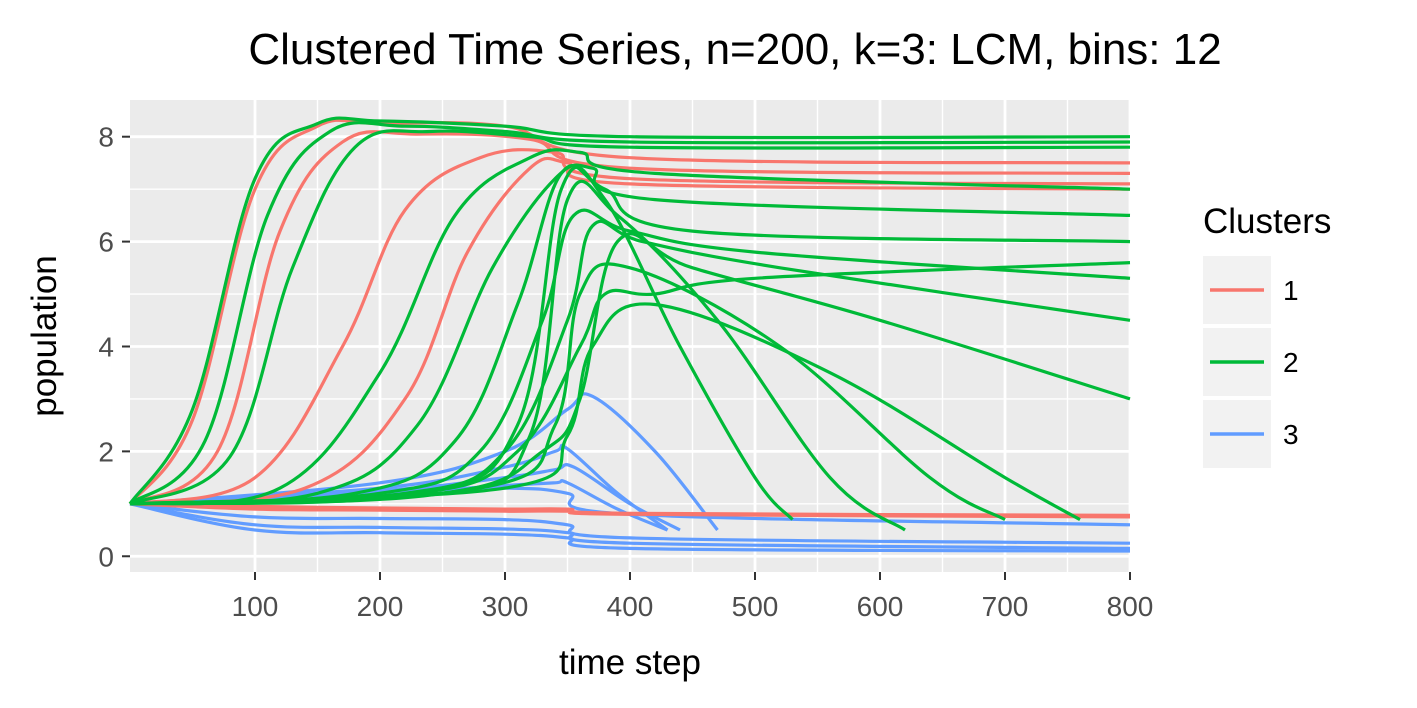  I want to click on y-tick-label: 8, so click(106, 137).